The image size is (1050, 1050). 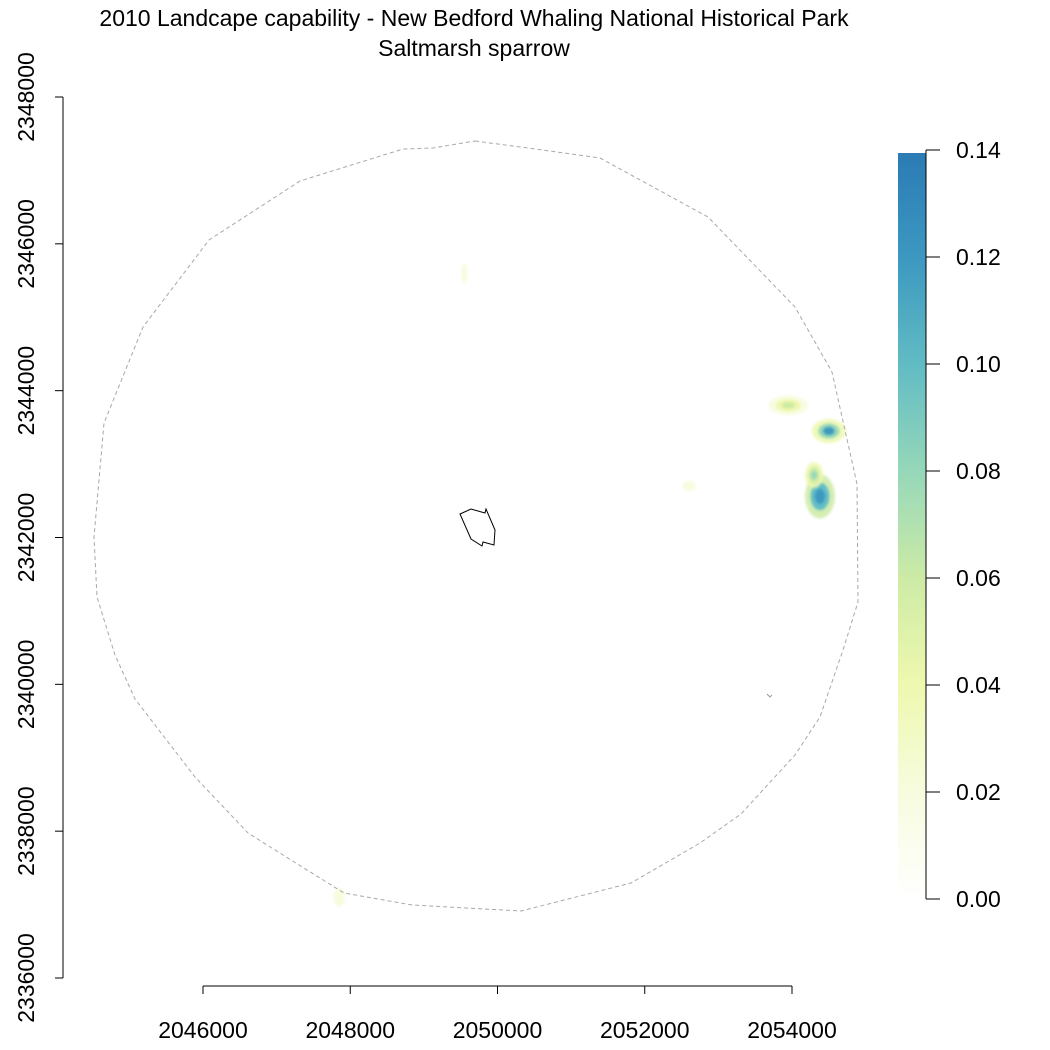 I want to click on y-tick-label: 2346000, so click(x=26, y=244).